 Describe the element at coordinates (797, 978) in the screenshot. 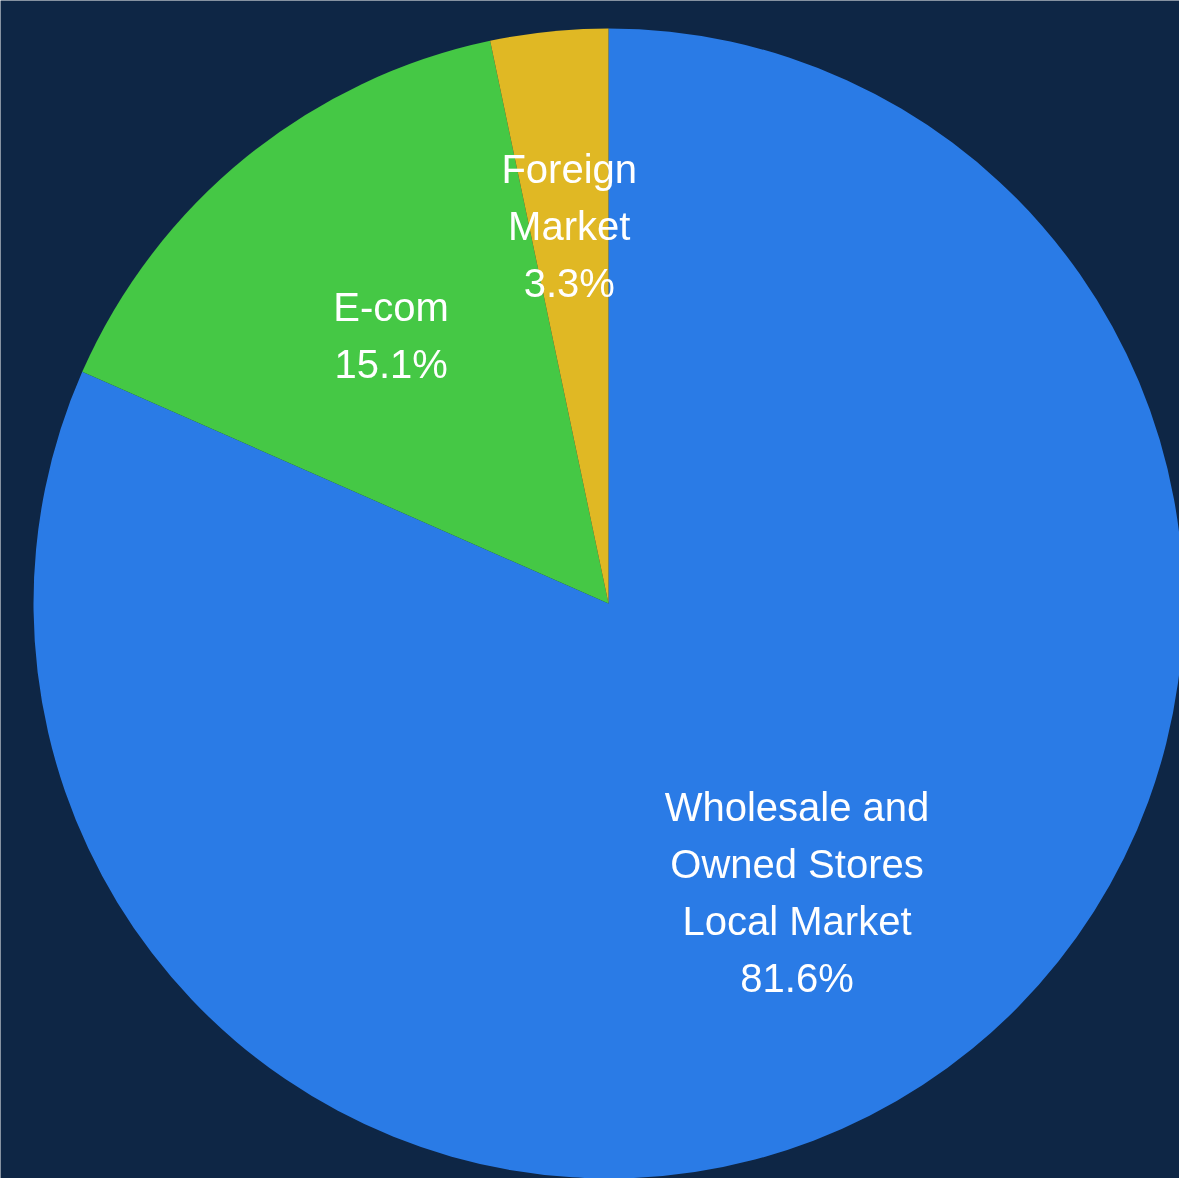

I see `data-label: 81.6%` at that location.